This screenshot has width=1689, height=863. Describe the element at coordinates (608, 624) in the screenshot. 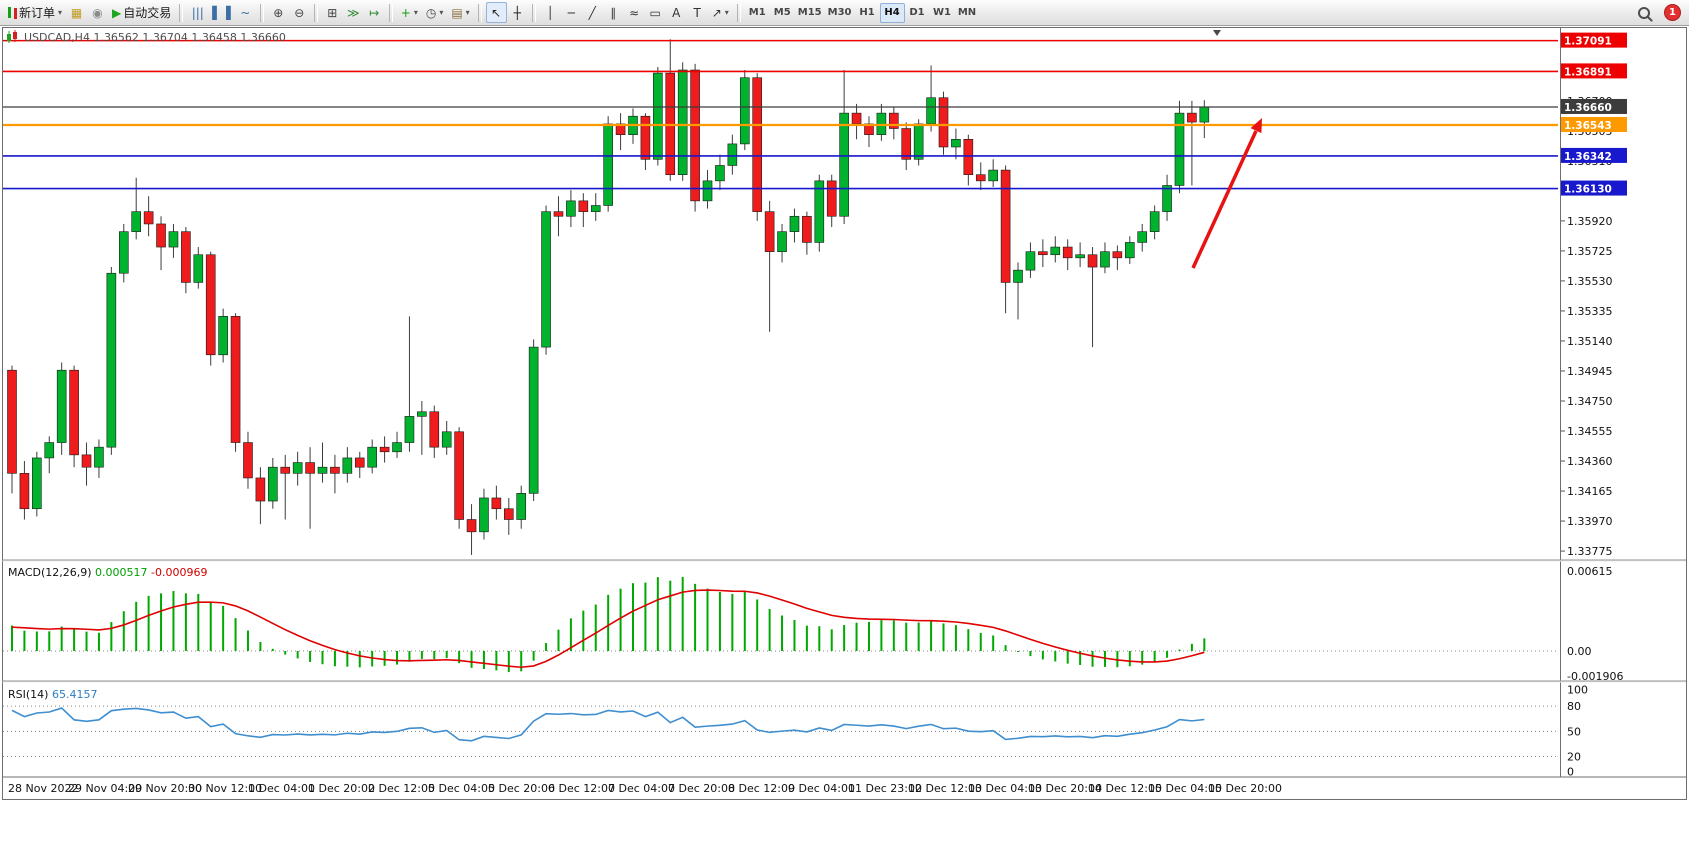

I see `macd-histogram` at that location.